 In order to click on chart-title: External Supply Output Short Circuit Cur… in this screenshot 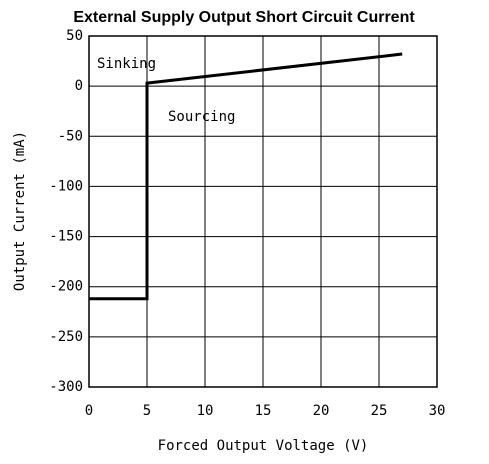, I will do `click(244, 17)`.